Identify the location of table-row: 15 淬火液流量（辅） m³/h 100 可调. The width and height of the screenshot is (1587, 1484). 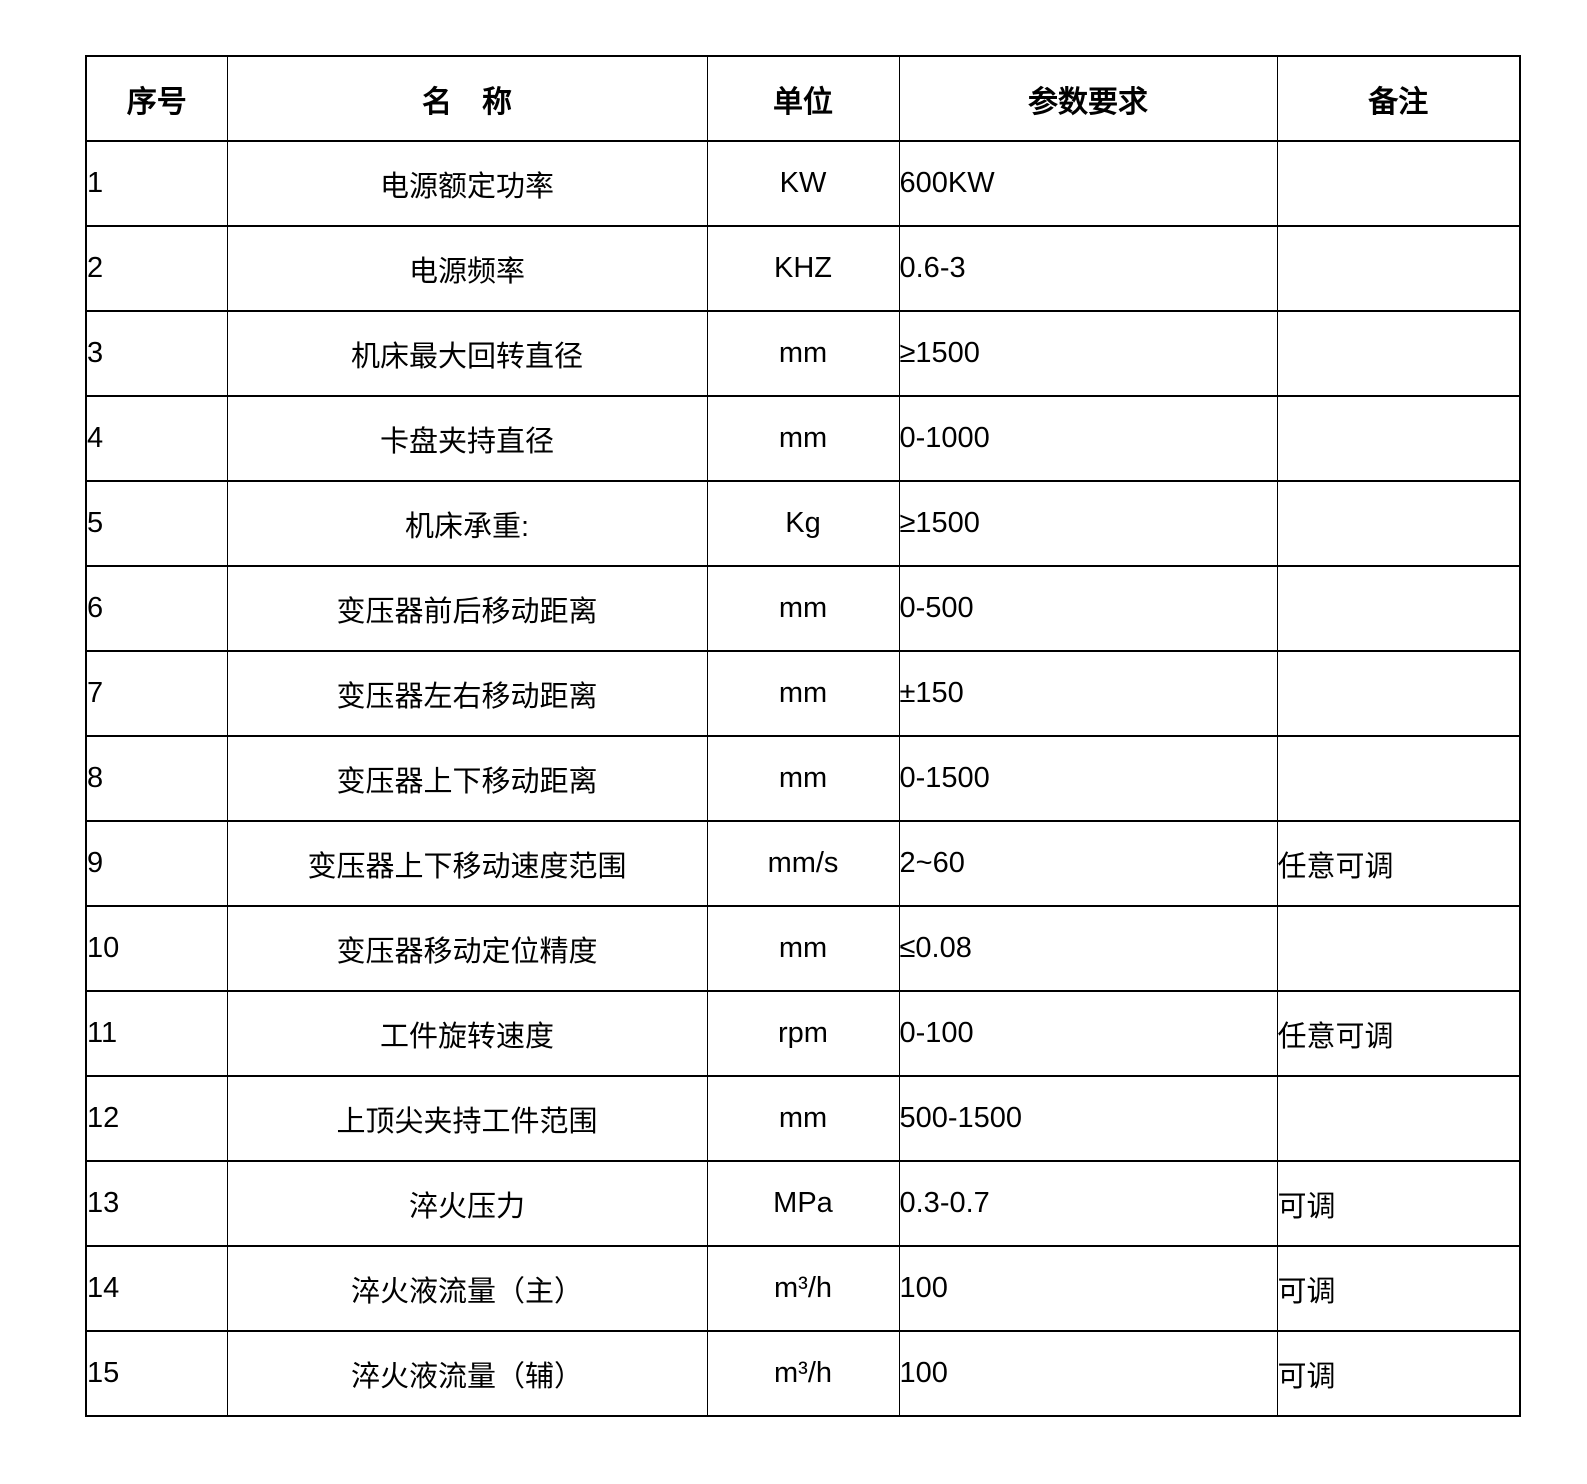
(803, 1373).